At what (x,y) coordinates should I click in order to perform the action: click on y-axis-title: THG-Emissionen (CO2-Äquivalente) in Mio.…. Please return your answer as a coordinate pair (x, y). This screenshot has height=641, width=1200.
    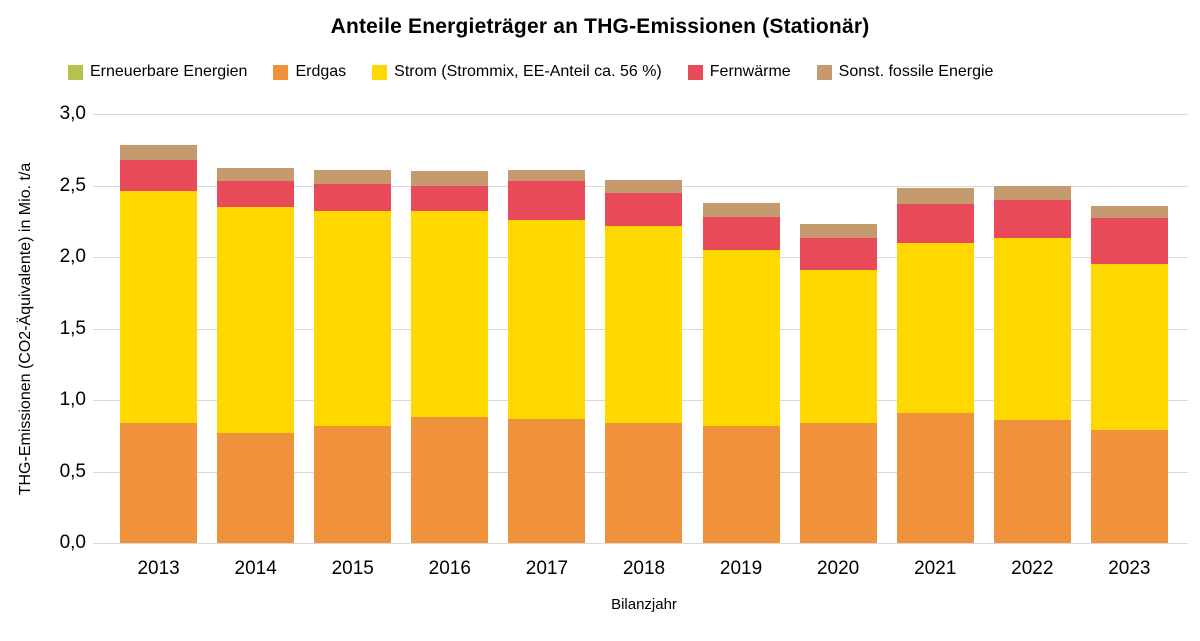
    Looking at the image, I should click on (25, 328).